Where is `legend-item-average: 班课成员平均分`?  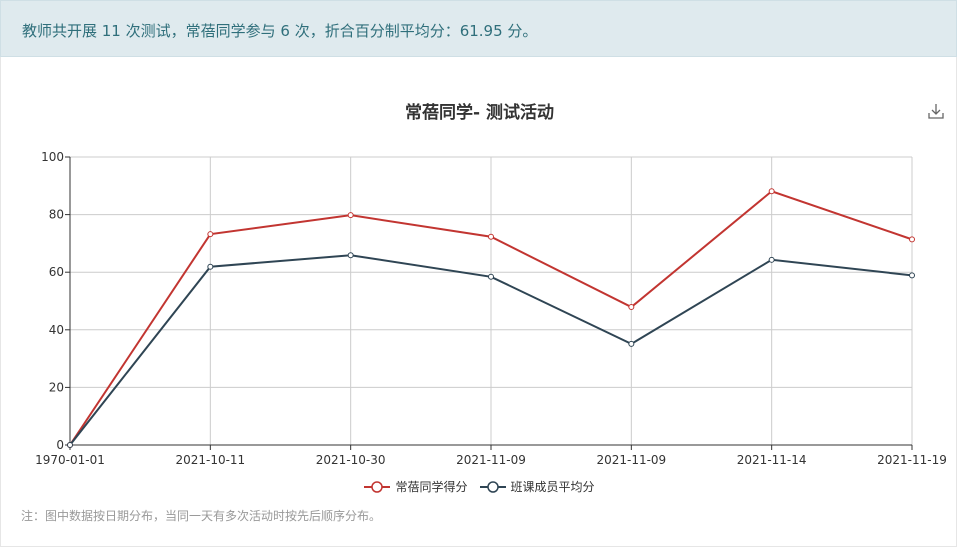 legend-item-average: 班课成员平均分 is located at coordinates (537, 486).